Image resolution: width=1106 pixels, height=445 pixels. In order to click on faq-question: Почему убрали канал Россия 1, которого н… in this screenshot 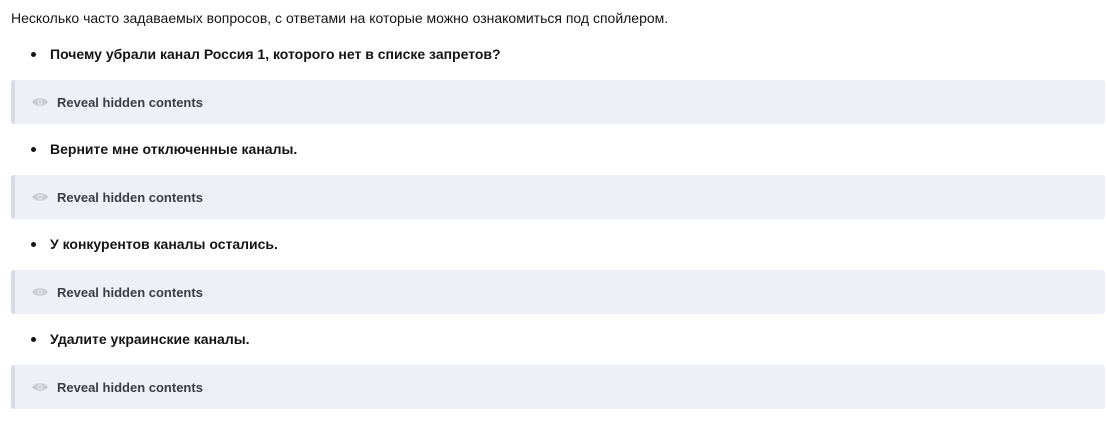, I will do `click(266, 54)`.